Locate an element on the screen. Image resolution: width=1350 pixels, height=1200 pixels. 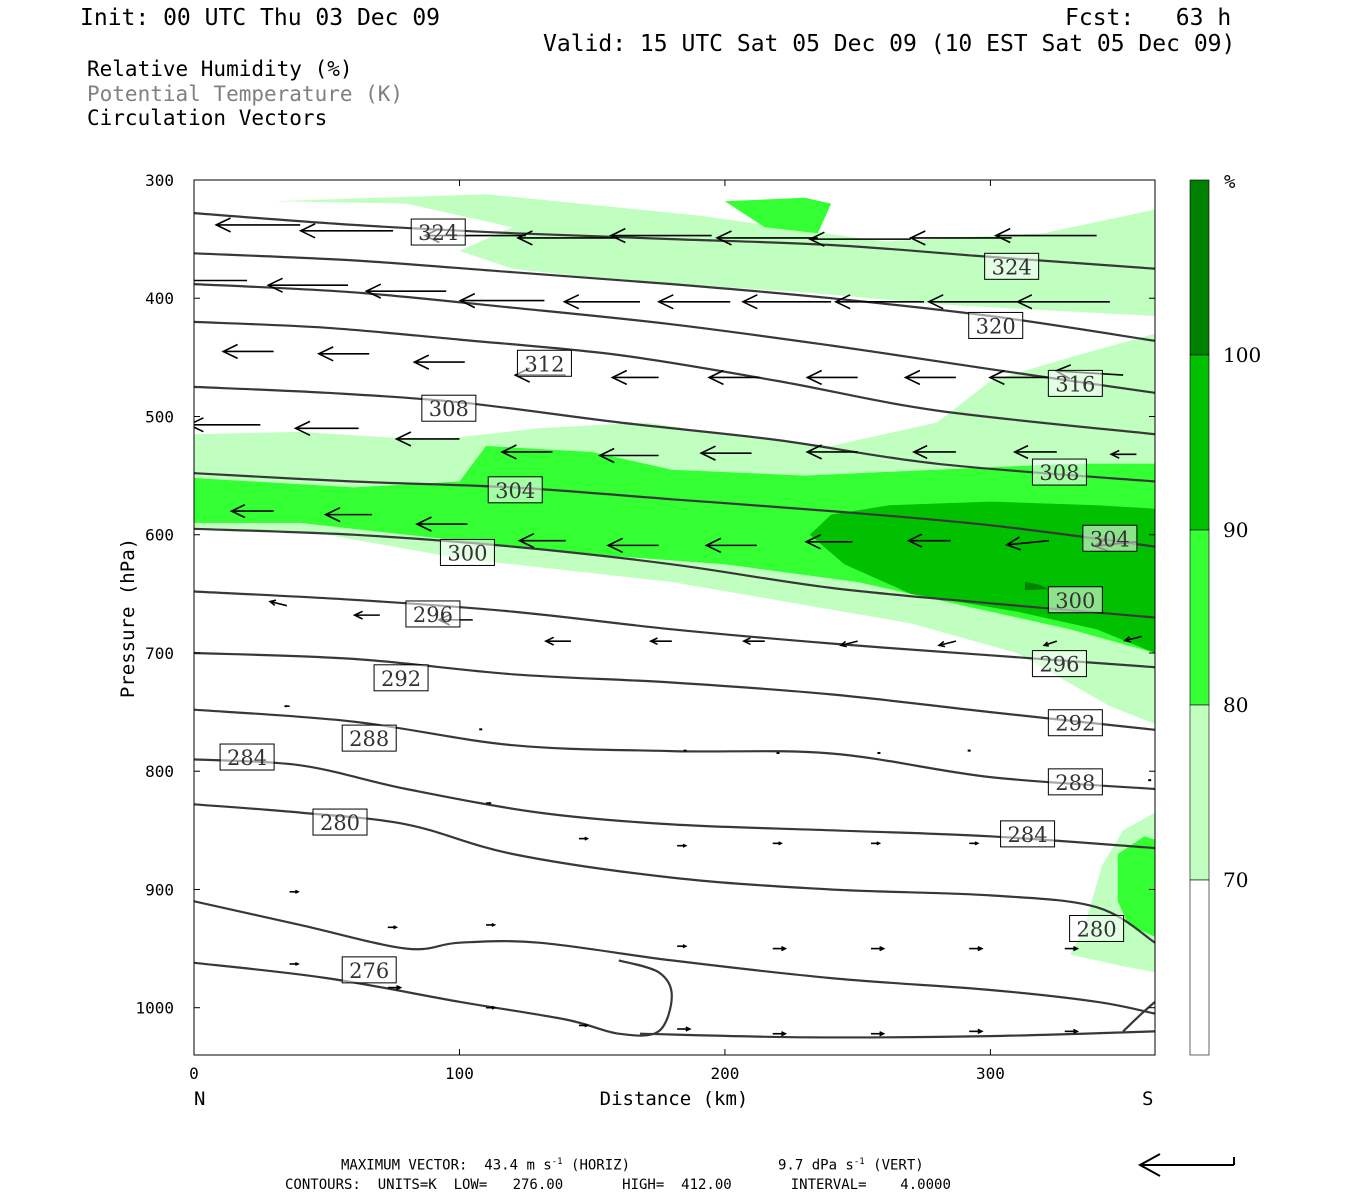
colorbar-level-label: 80 is located at coordinates (1235, 705).